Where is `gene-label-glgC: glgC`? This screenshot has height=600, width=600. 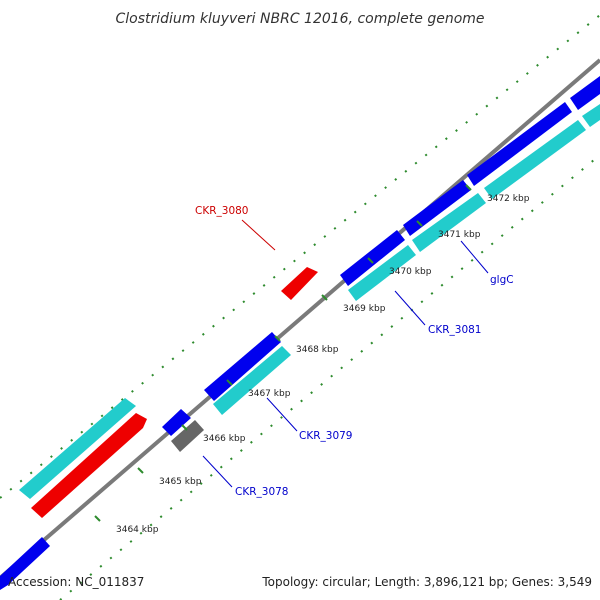
gene-label-glgC: glgC is located at coordinates (502, 280).